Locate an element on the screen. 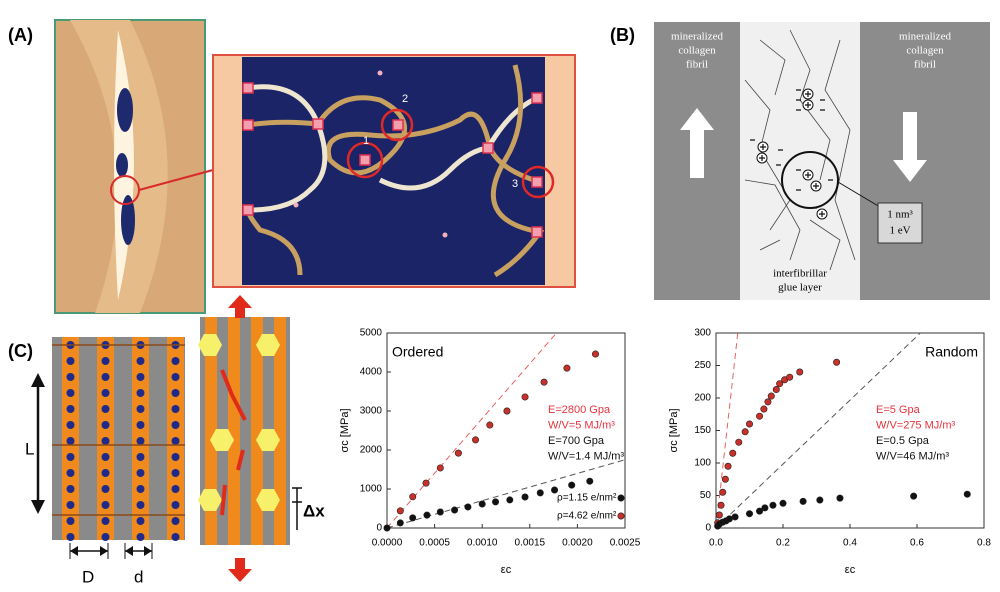  y-tick-label: 100 is located at coordinates (702, 463).